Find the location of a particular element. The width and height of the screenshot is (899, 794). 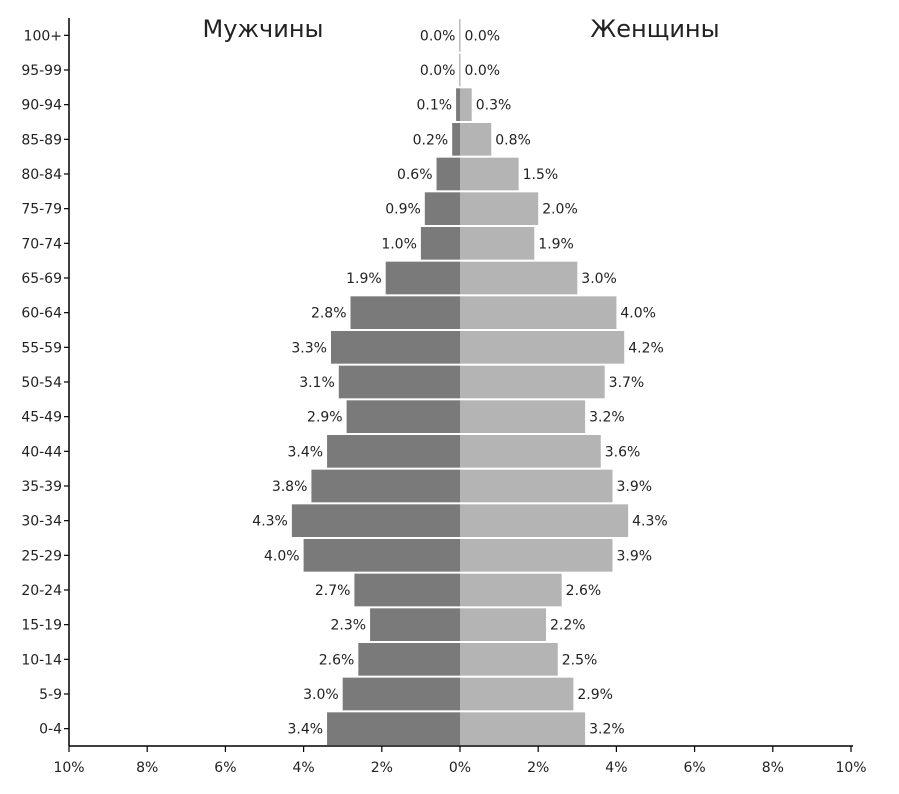

value-label-male-25-29: 4.0% is located at coordinates (282, 556).